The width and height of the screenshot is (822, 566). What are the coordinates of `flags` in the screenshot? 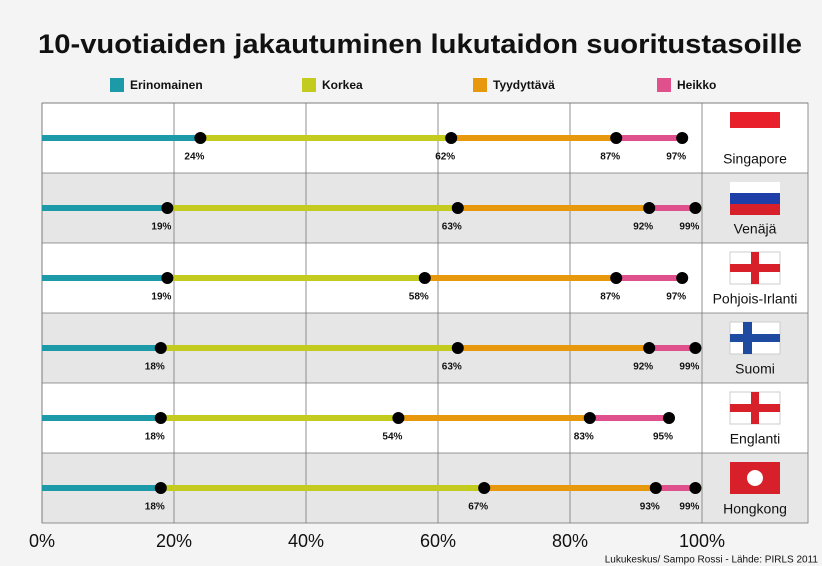 It's located at (755, 303).